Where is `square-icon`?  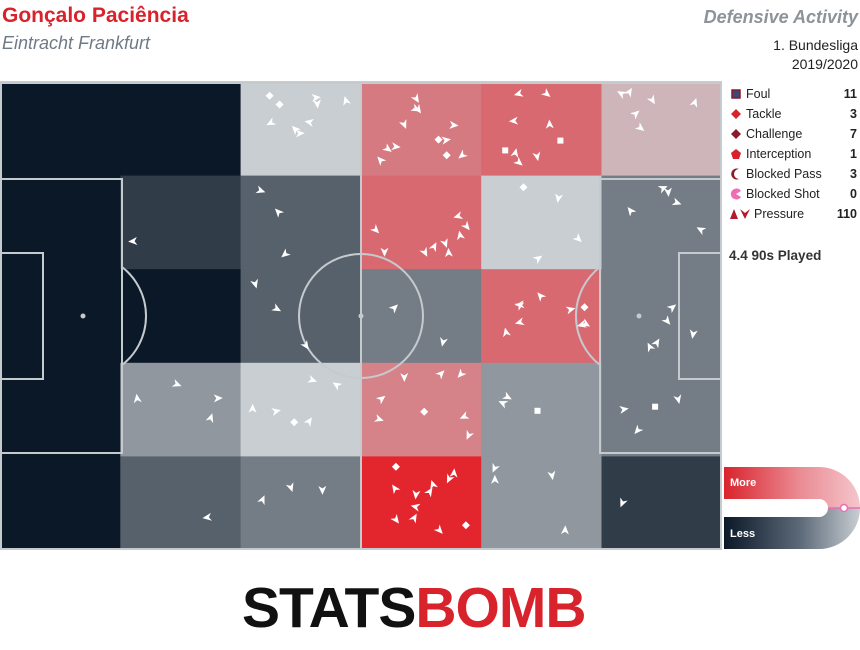 square-icon is located at coordinates (736, 94).